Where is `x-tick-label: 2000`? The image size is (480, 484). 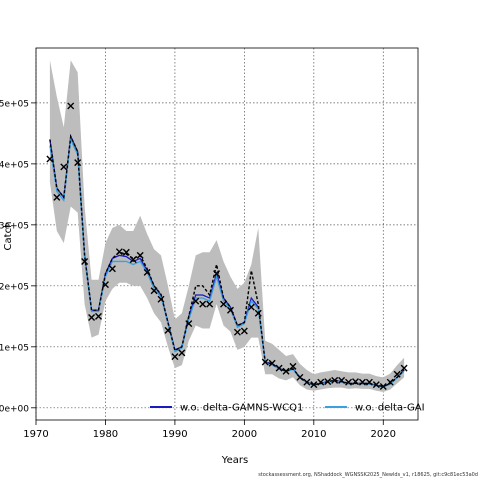 x-tick-label: 2000 is located at coordinates (244, 434).